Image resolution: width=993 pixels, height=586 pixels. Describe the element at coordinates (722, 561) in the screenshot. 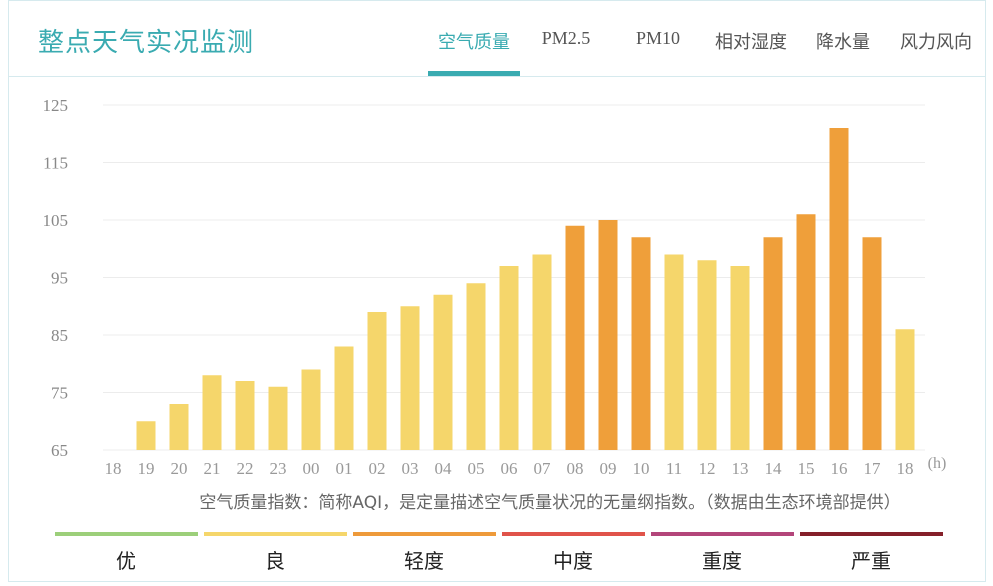

I see `level-label: 重度` at that location.